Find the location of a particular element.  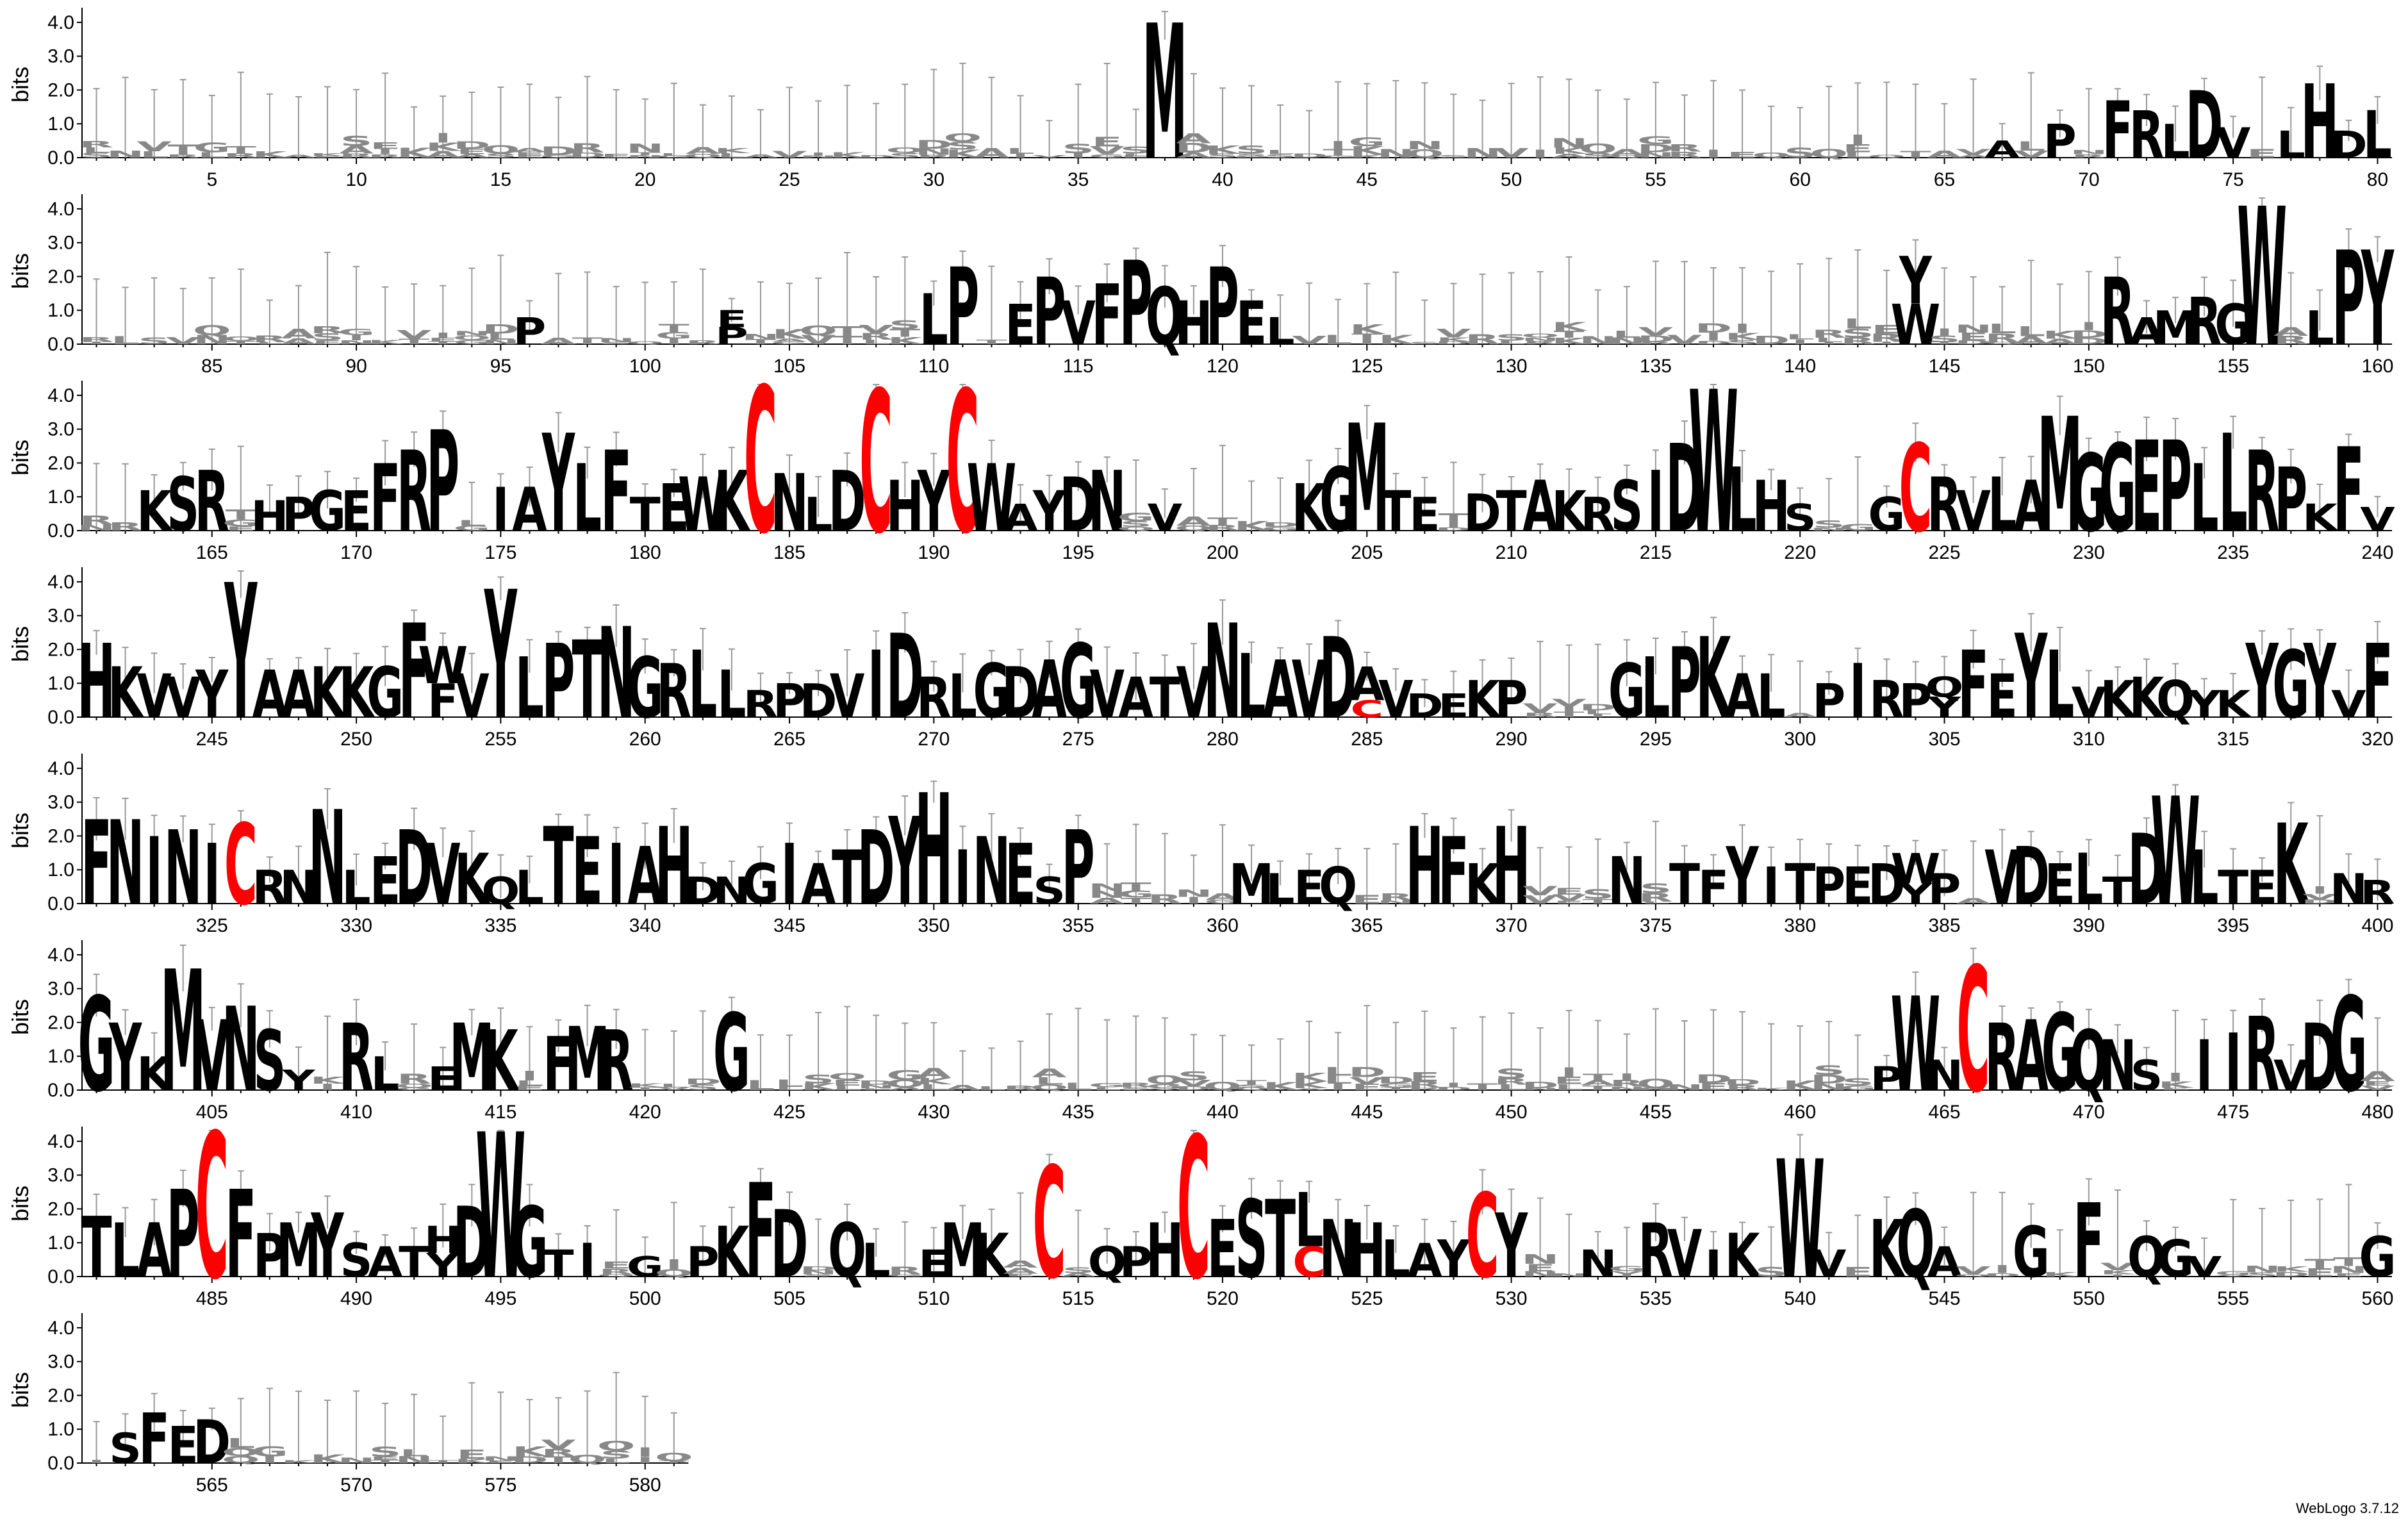

y-tick-label: 0.0 is located at coordinates (61, 531).